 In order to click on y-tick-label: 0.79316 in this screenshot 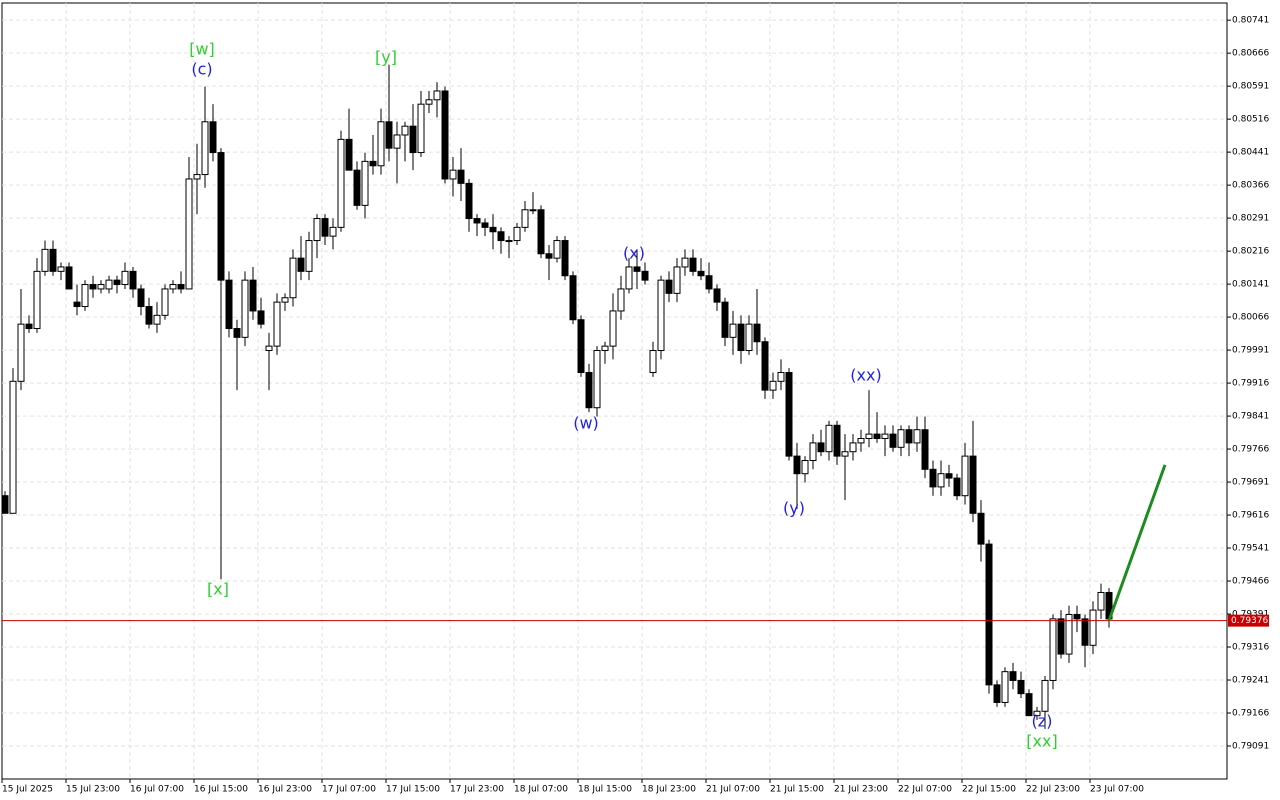, I will do `click(1250, 648)`.